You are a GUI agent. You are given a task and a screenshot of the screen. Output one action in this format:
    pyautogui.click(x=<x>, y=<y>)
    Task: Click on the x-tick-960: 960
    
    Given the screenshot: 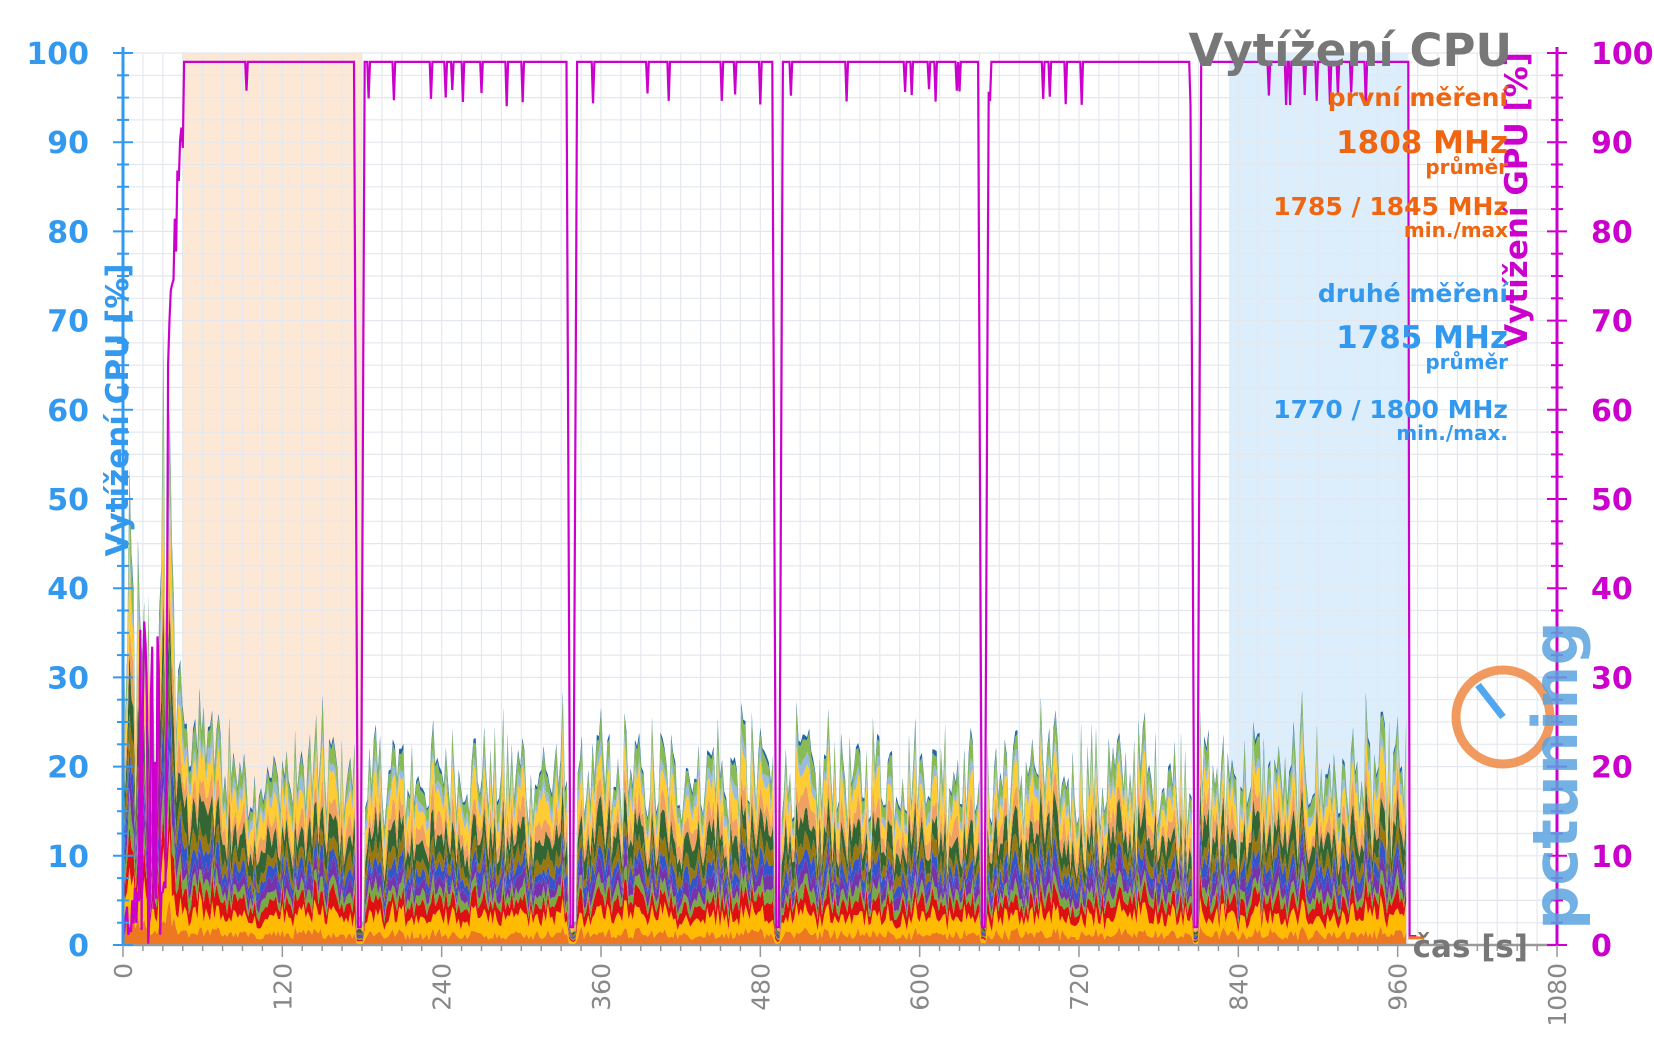 What is the action you would take?
    pyautogui.click(x=1398, y=987)
    